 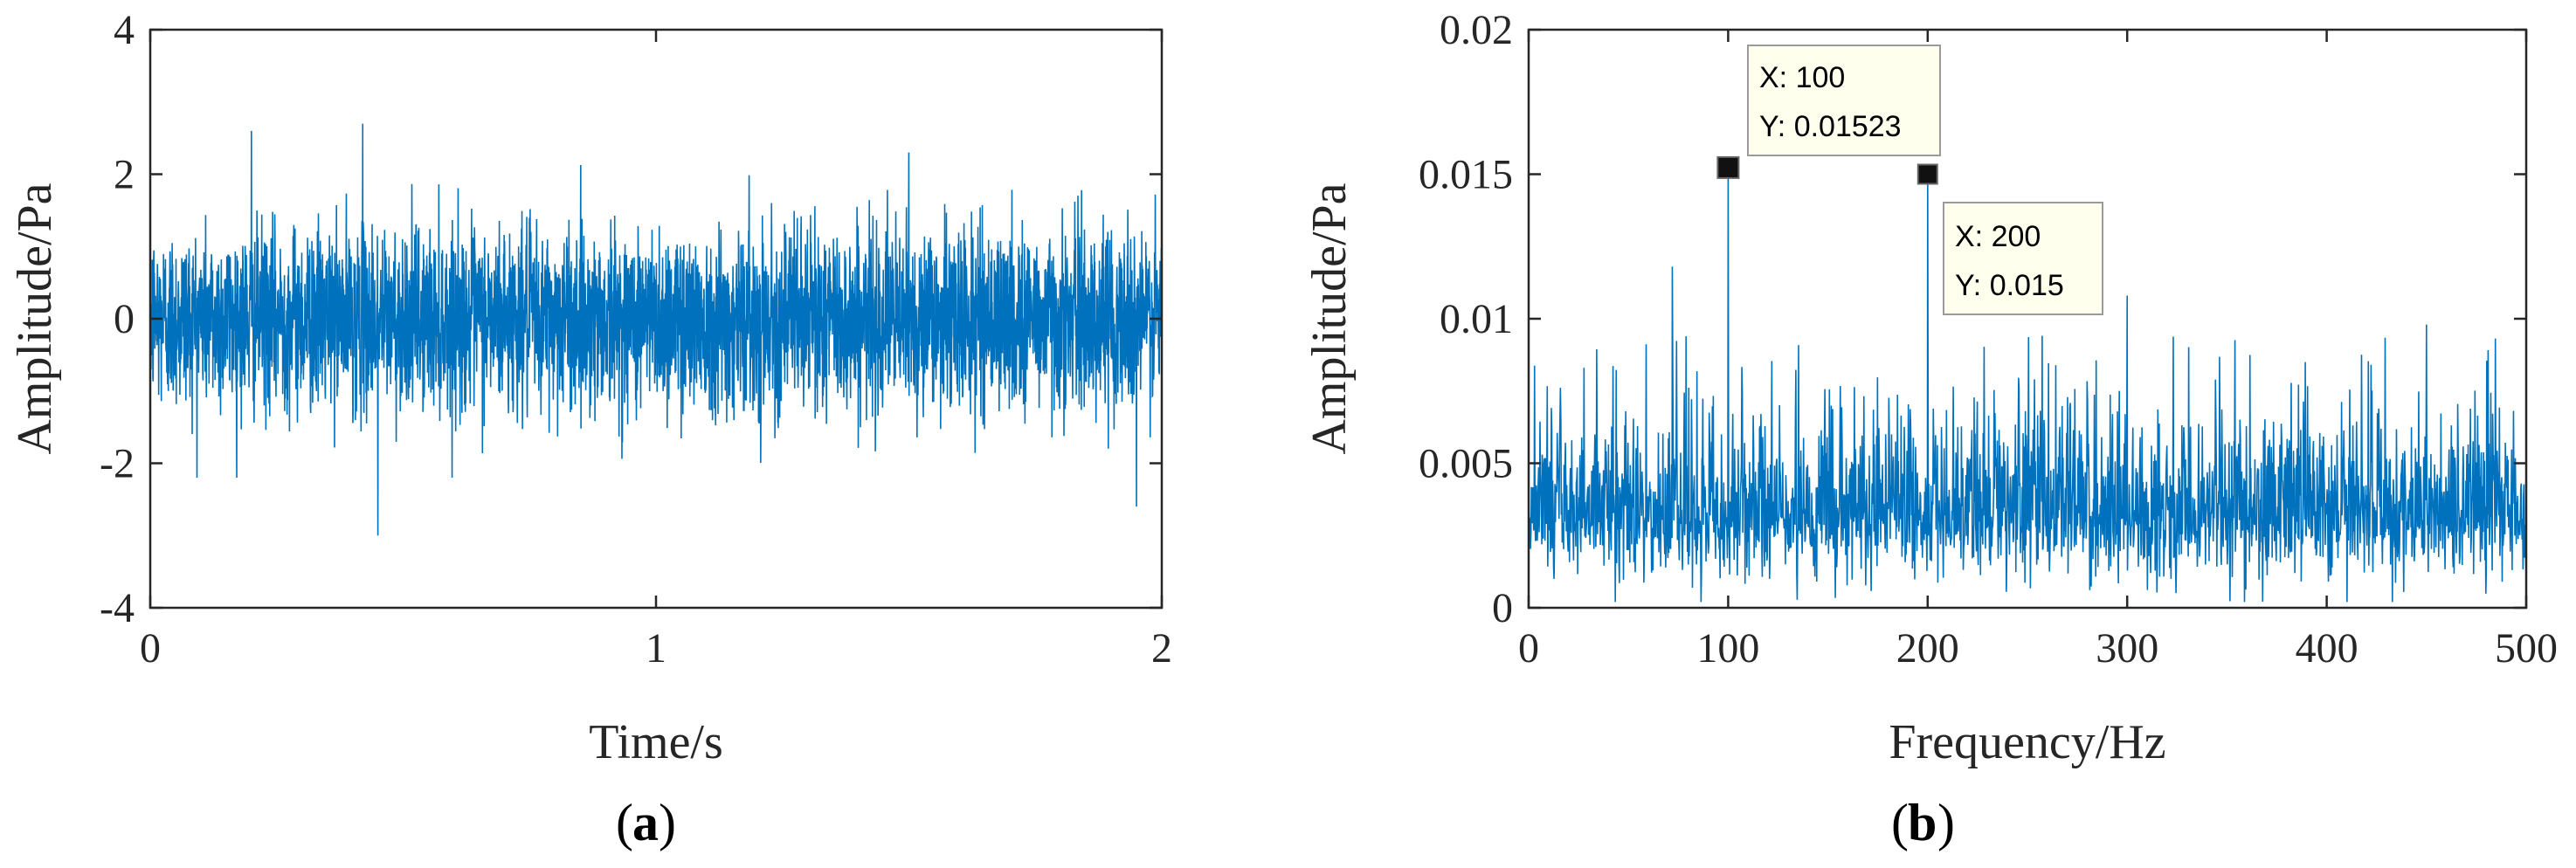 I want to click on x-tick-label-b-4: 400, so click(x=2327, y=648).